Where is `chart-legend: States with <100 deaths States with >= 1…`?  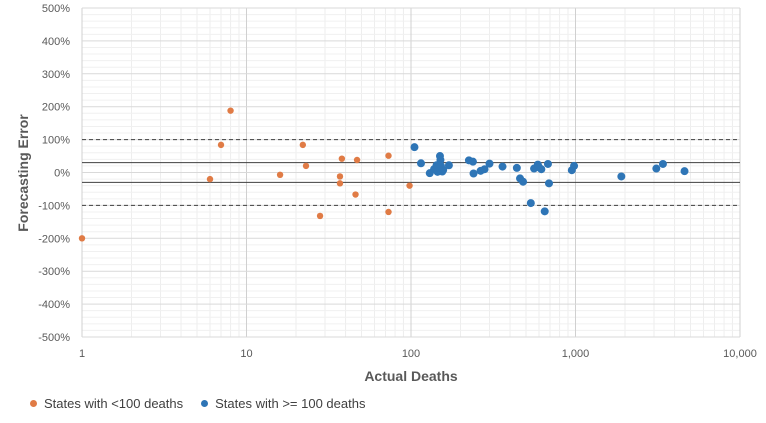 chart-legend: States with <100 deaths States with >= 1… is located at coordinates (206, 403).